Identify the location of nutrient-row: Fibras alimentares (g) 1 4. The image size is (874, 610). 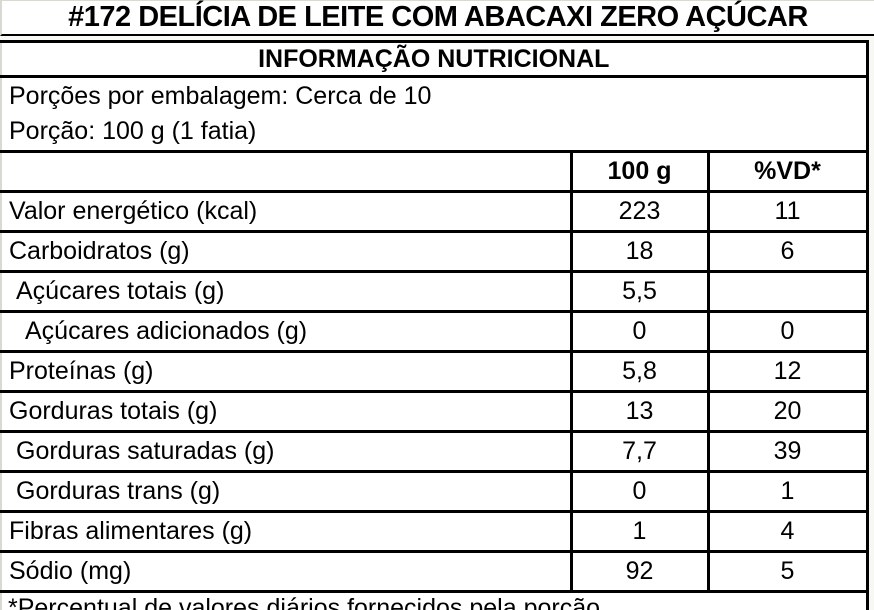
(434, 531).